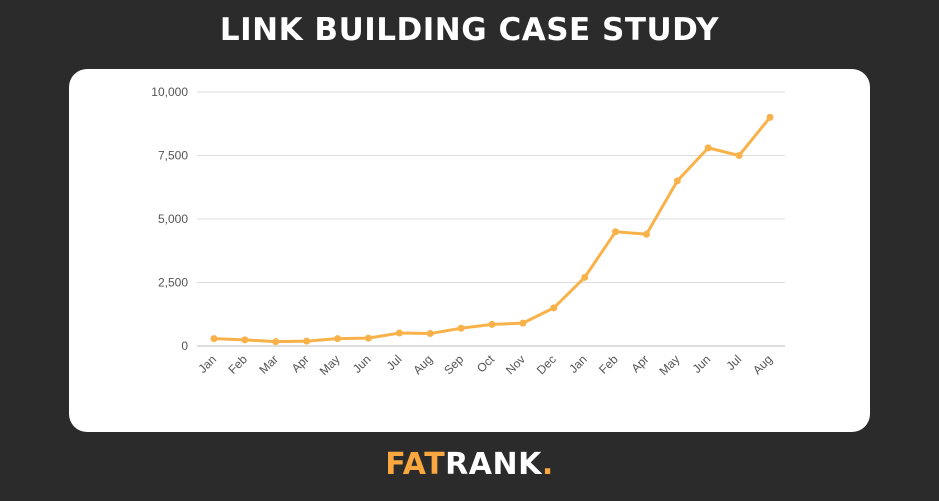 The image size is (939, 501). What do you see at coordinates (515, 364) in the screenshot?
I see `x-tick-label: Nov` at bounding box center [515, 364].